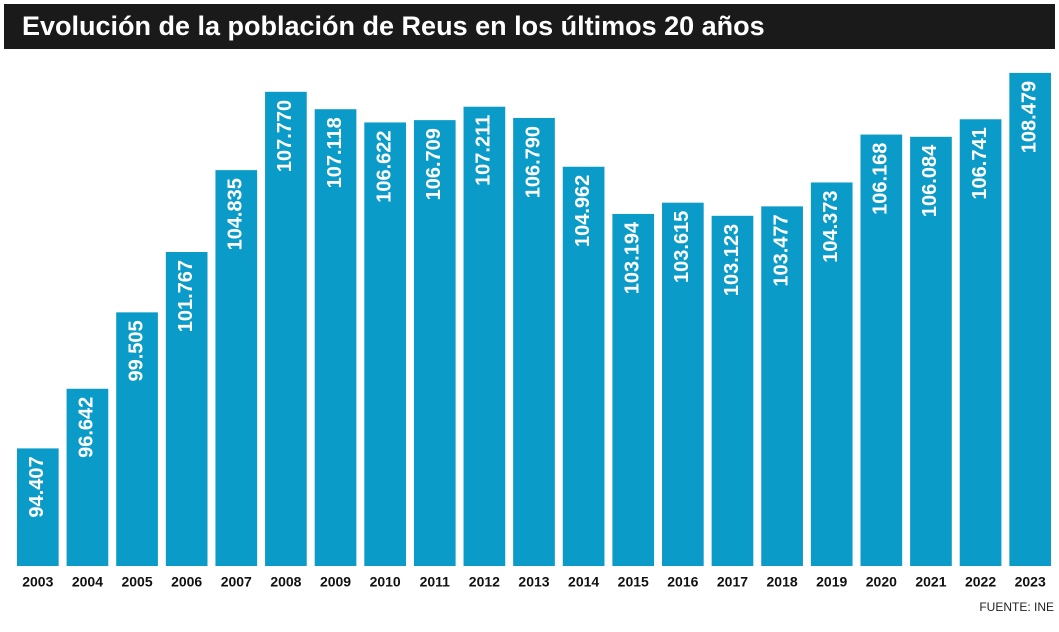  What do you see at coordinates (136, 350) in the screenshot?
I see `value-label: 99.505` at bounding box center [136, 350].